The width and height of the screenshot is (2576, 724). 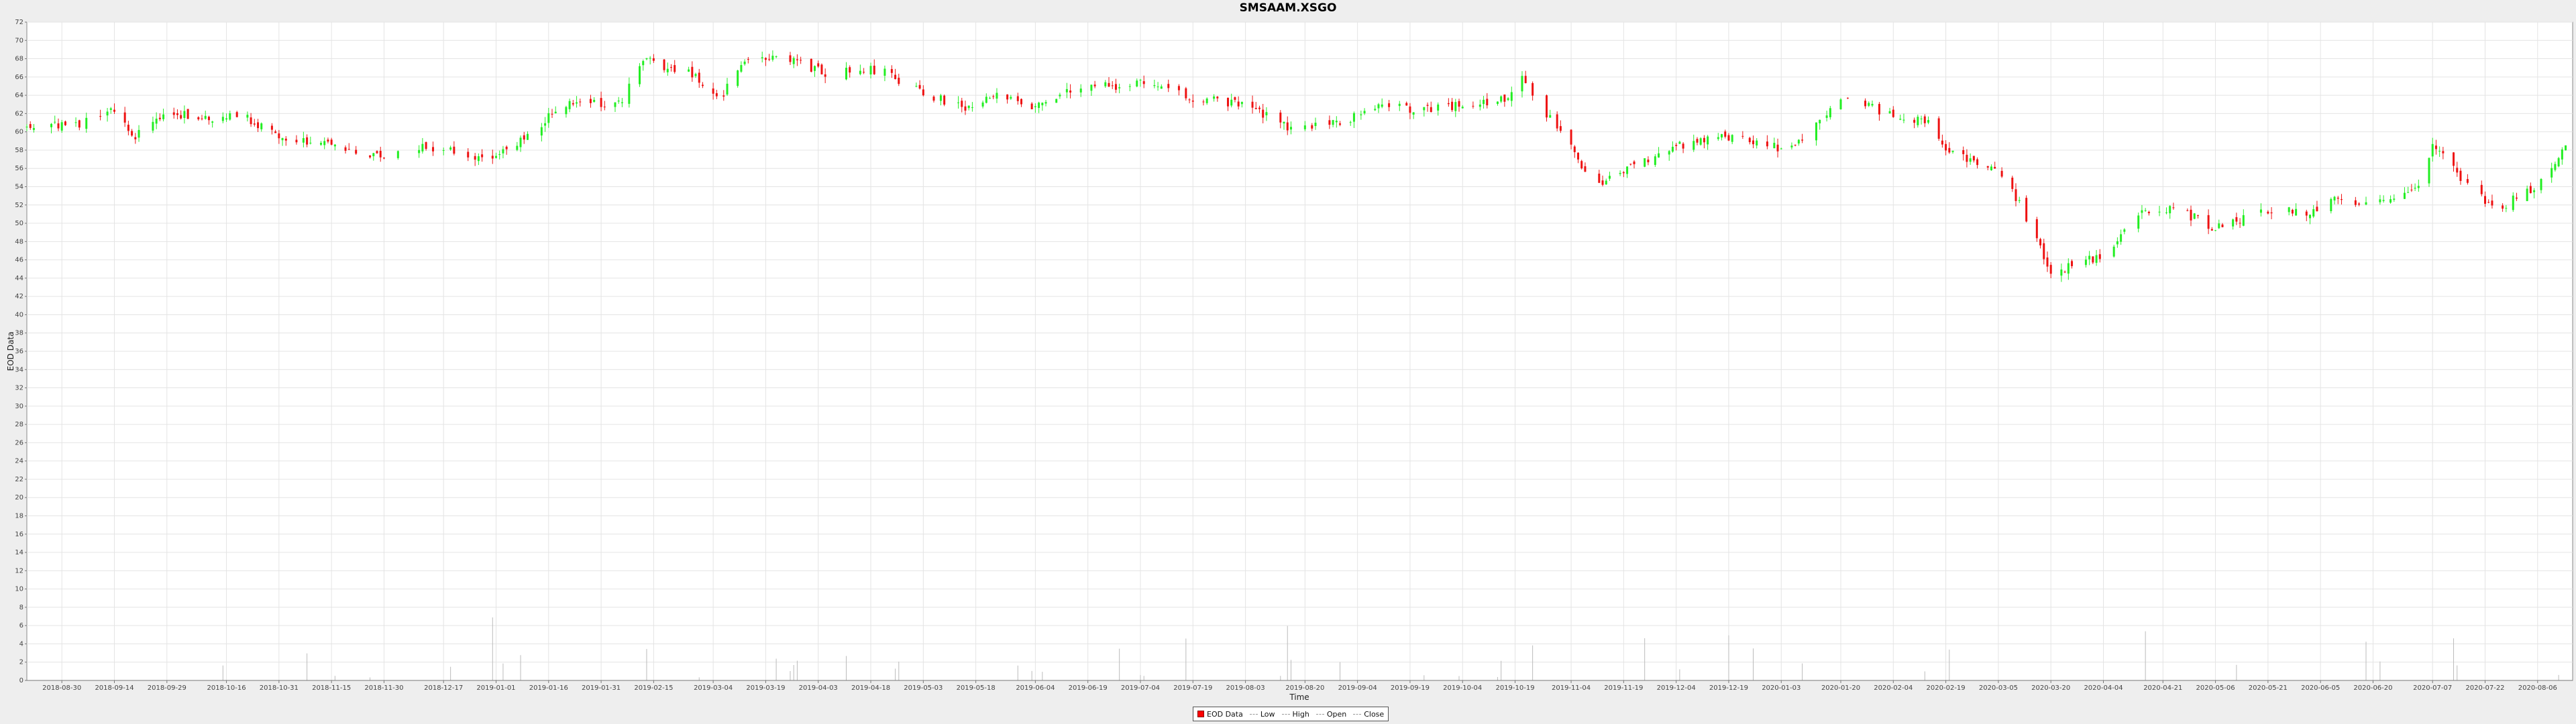 I want to click on x-tick-label: 2019-09-04, so click(x=1357, y=688).